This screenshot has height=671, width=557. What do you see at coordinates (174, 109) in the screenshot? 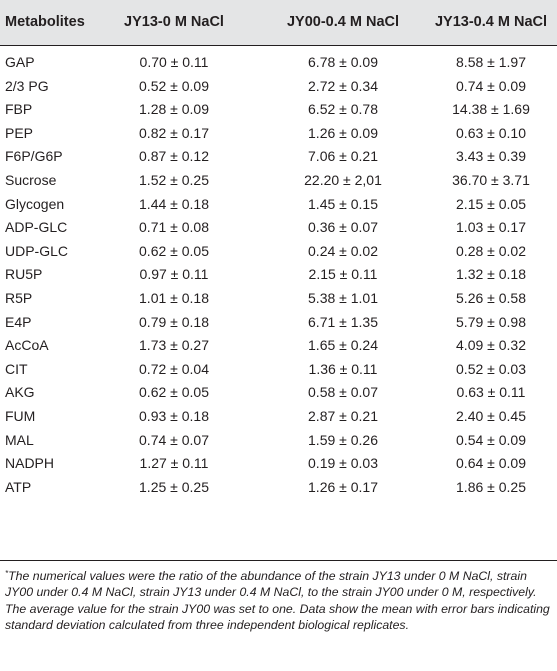
I see `jy13-0m-value: 1.28 ± 0.09` at bounding box center [174, 109].